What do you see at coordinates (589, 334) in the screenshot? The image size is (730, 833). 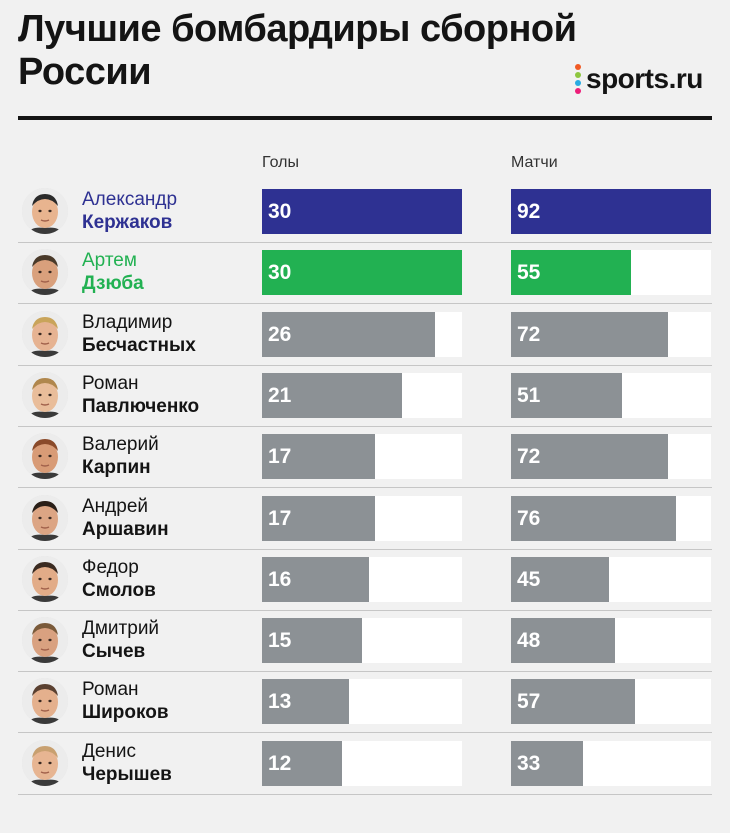 I see `matches-bar: 72` at bounding box center [589, 334].